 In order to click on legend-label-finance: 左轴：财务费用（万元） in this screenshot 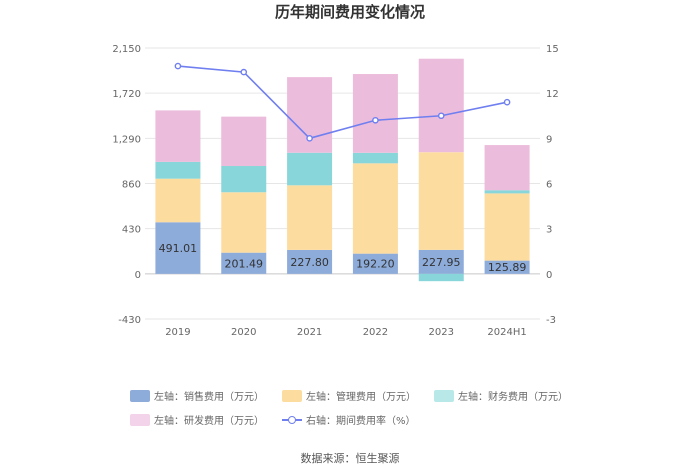, I will do `click(513, 397)`.